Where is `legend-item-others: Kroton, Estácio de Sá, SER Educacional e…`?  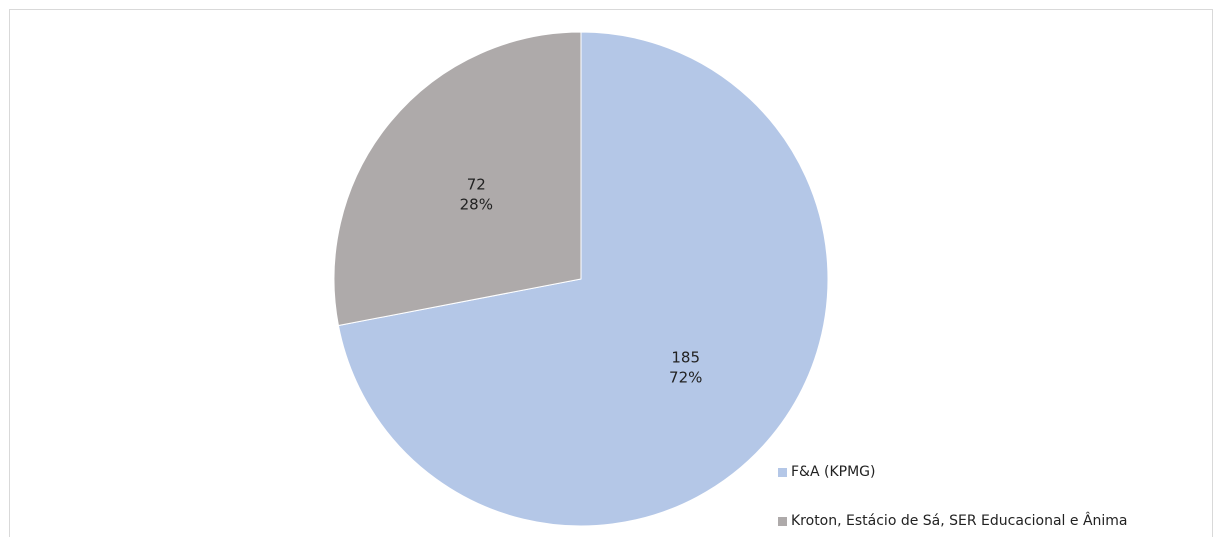 legend-item-others: Kroton, Estácio de Sá, SER Educacional e… is located at coordinates (953, 521).